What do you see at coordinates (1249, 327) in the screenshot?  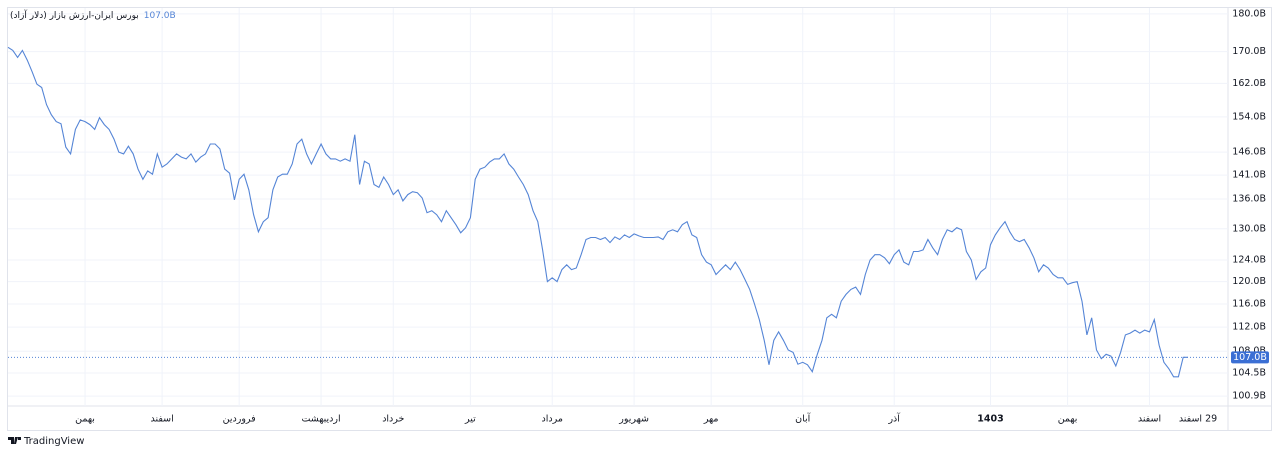 I see `y-tick-label: 112.0B` at bounding box center [1249, 327].